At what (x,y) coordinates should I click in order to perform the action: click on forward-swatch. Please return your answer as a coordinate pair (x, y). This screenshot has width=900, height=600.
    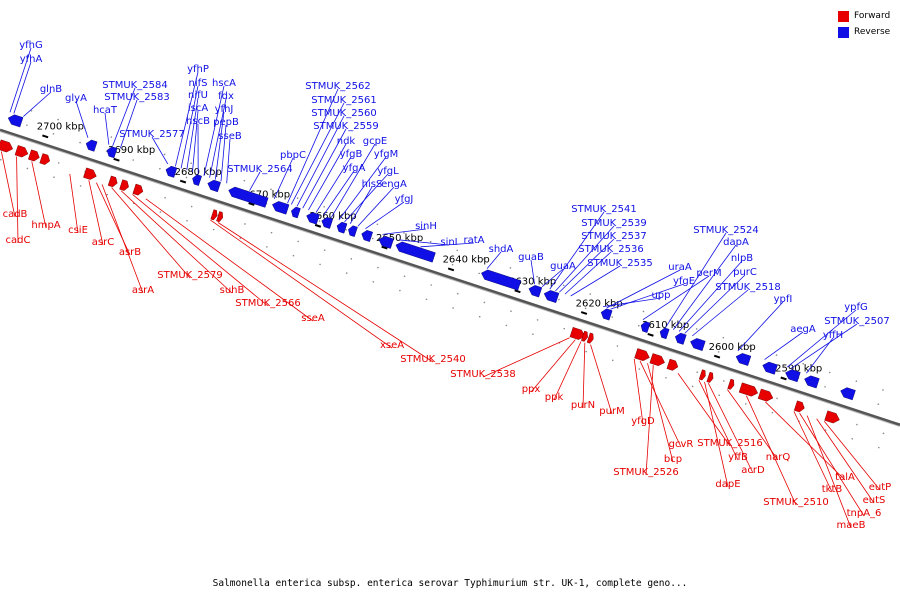
    Looking at the image, I should click on (843, 16).